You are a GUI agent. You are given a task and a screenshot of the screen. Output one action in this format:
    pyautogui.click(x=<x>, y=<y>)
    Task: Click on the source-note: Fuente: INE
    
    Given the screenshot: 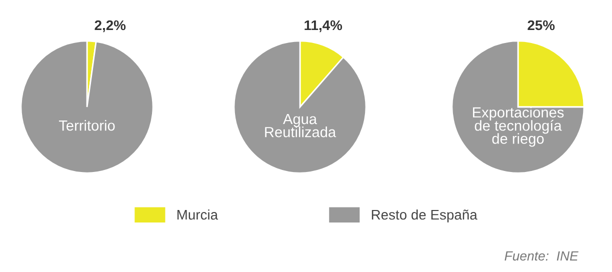 What is the action you would take?
    pyautogui.click(x=541, y=256)
    